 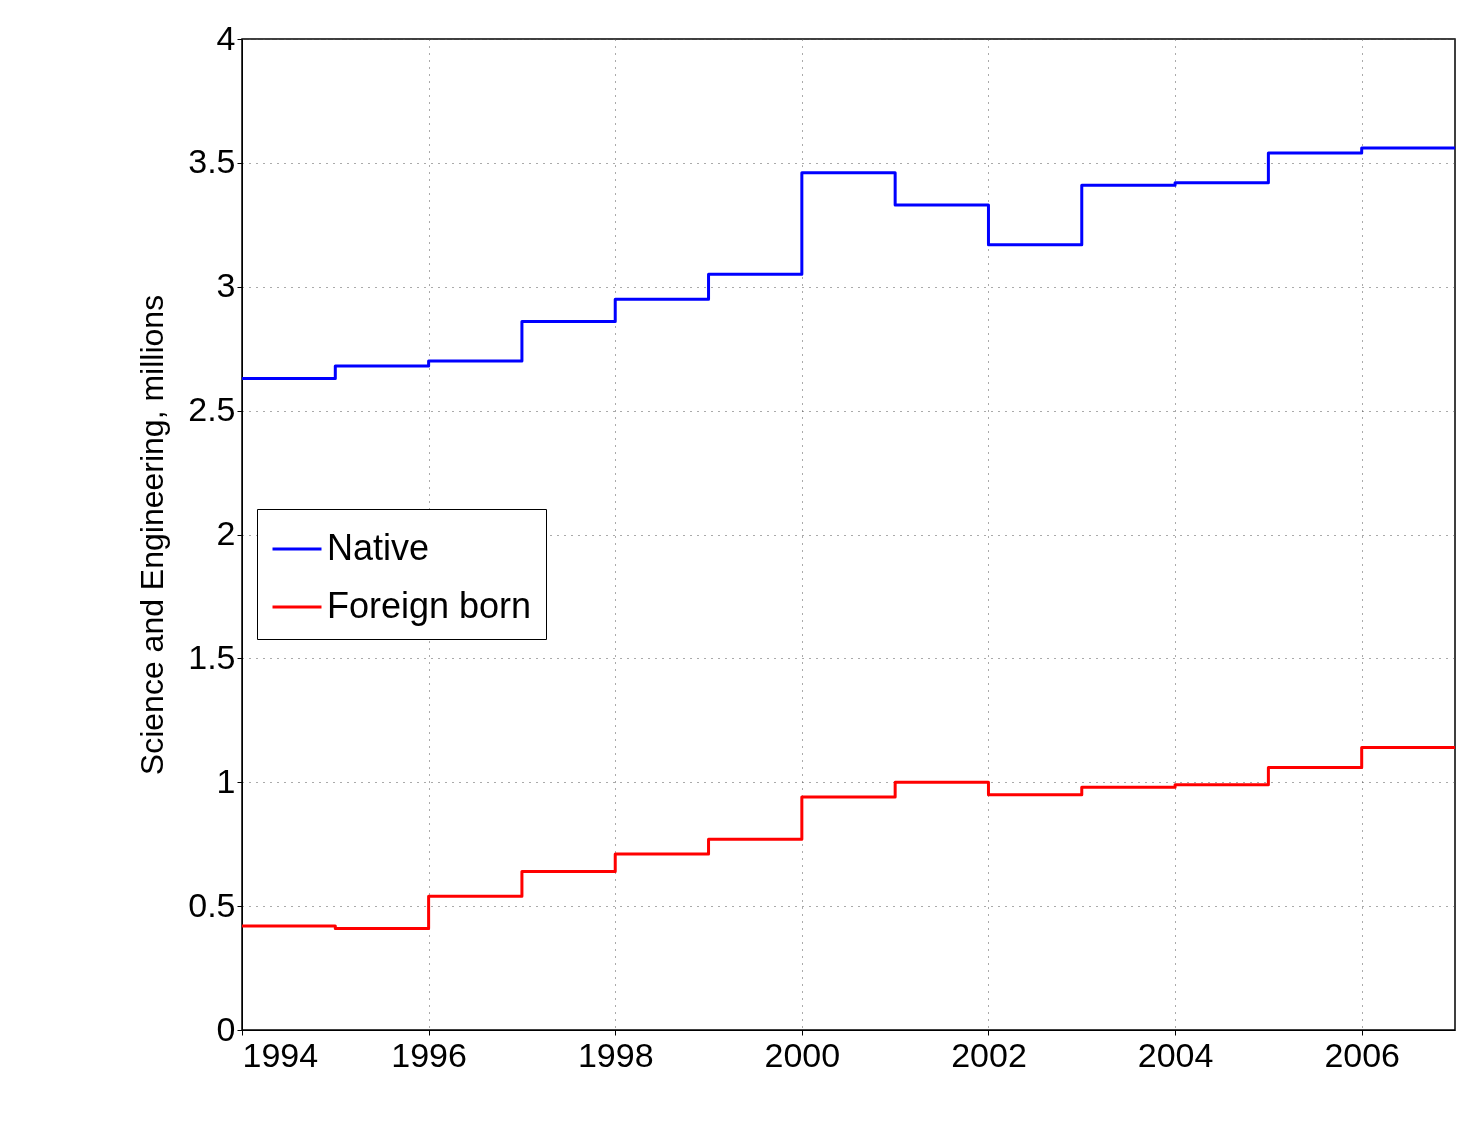 I want to click on x-tick-label: 2000, so click(x=802, y=1054).